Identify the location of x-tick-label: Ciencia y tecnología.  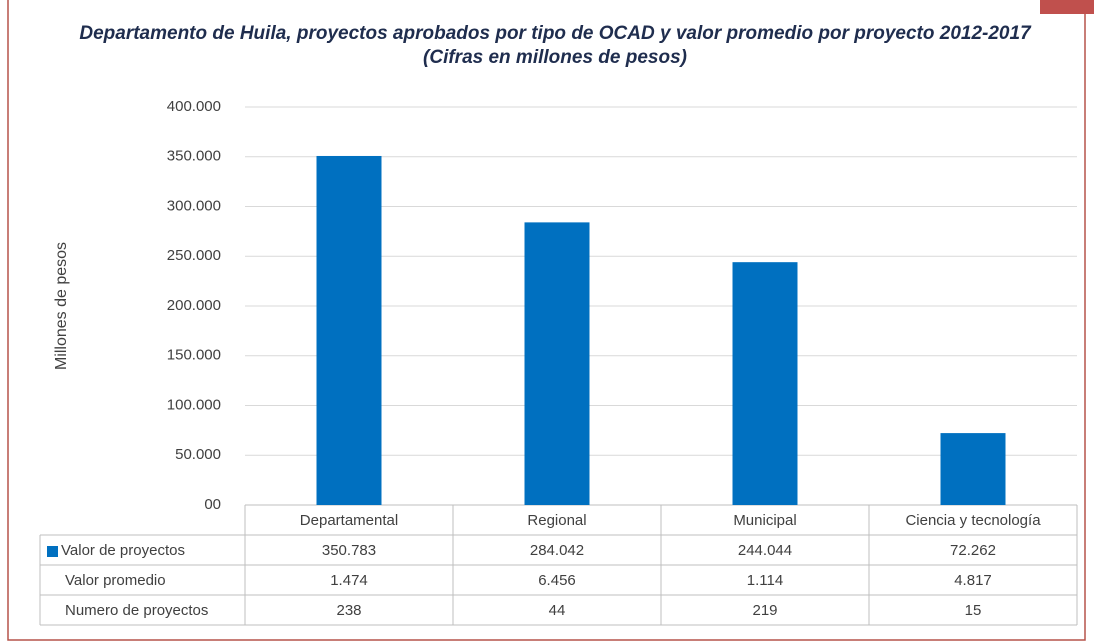
(973, 520).